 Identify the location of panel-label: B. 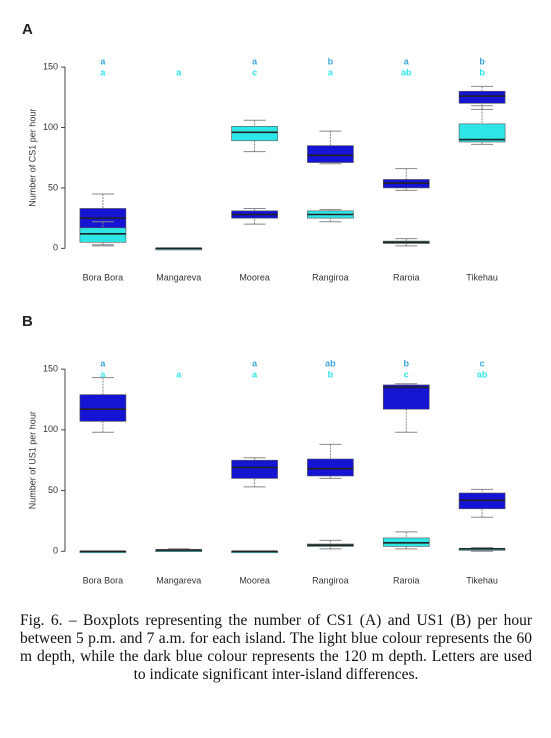
(27, 321).